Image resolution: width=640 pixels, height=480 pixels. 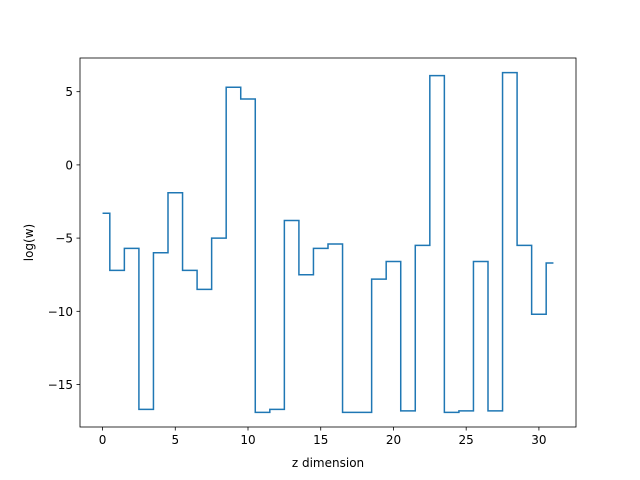 I want to click on y-tick-label: −5, so click(x=64, y=239).